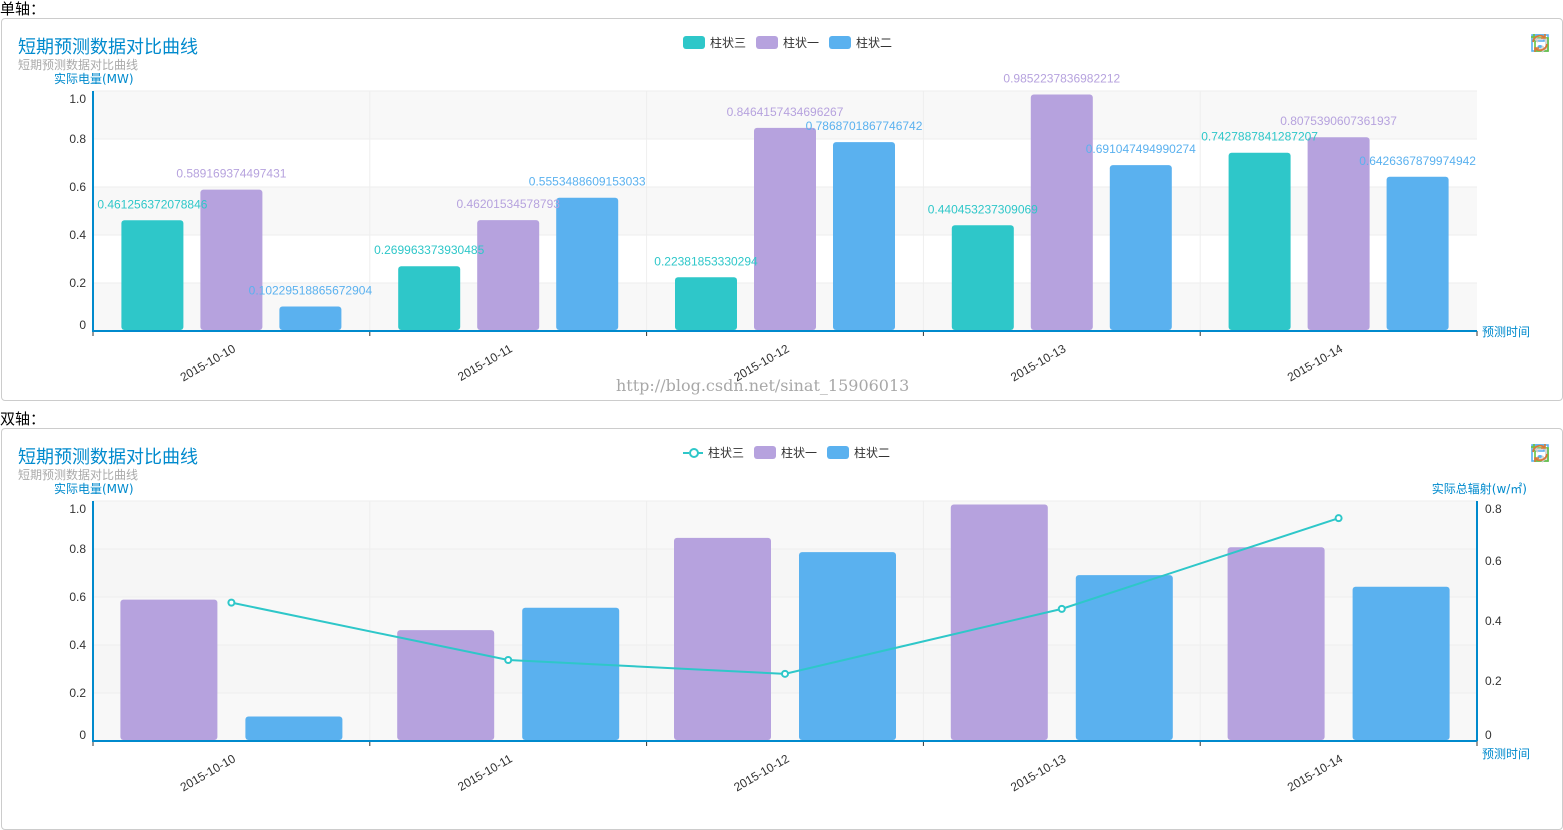  I want to click on x-tick-label: 2015-10-14, so click(1315, 362).